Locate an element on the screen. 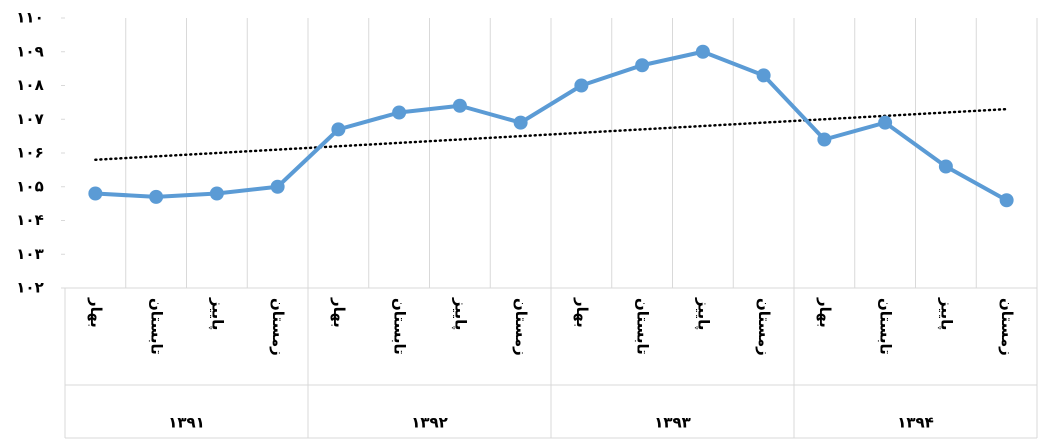 The height and width of the screenshot is (440, 1039). y-tick-label: ۱۰۸ is located at coordinates (29, 85).